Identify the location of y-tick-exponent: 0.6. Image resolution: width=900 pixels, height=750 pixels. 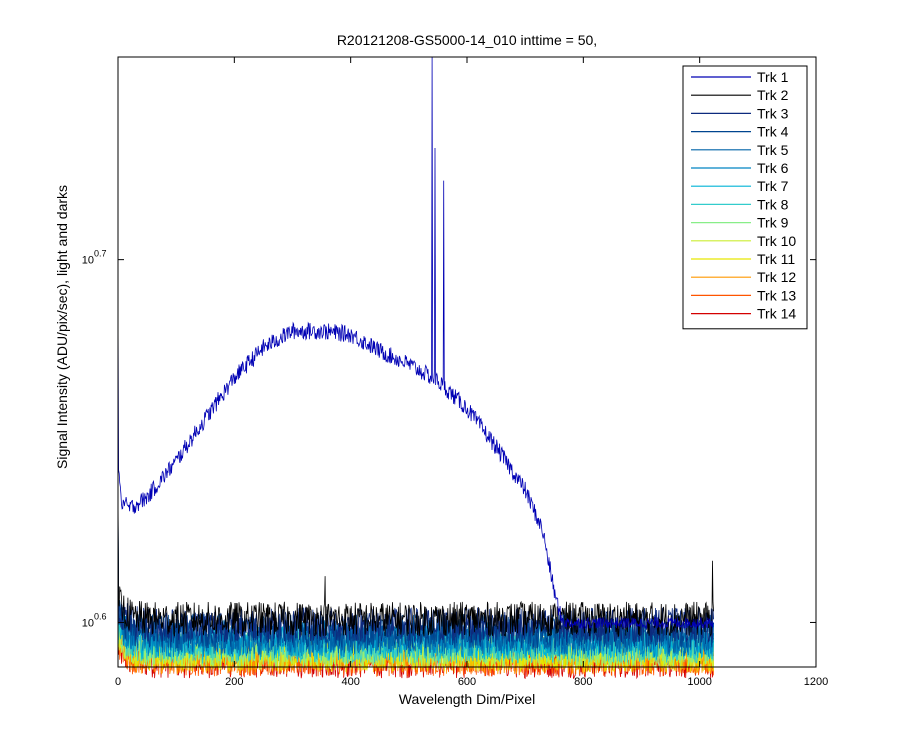
(100, 616).